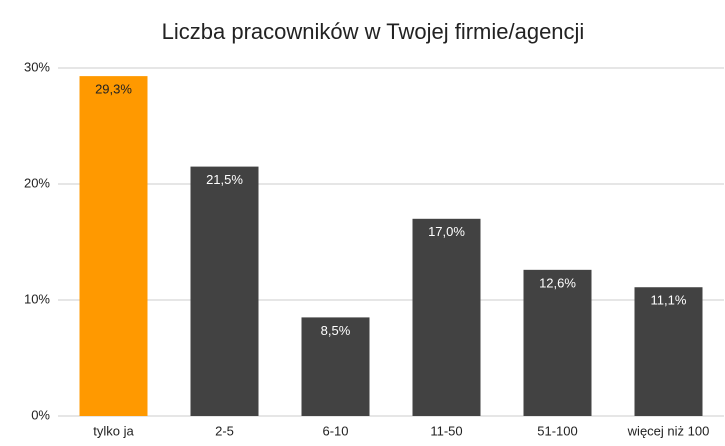 This screenshot has width=725, height=446. What do you see at coordinates (37, 298) in the screenshot?
I see `y-tick-label: 10%` at bounding box center [37, 298].